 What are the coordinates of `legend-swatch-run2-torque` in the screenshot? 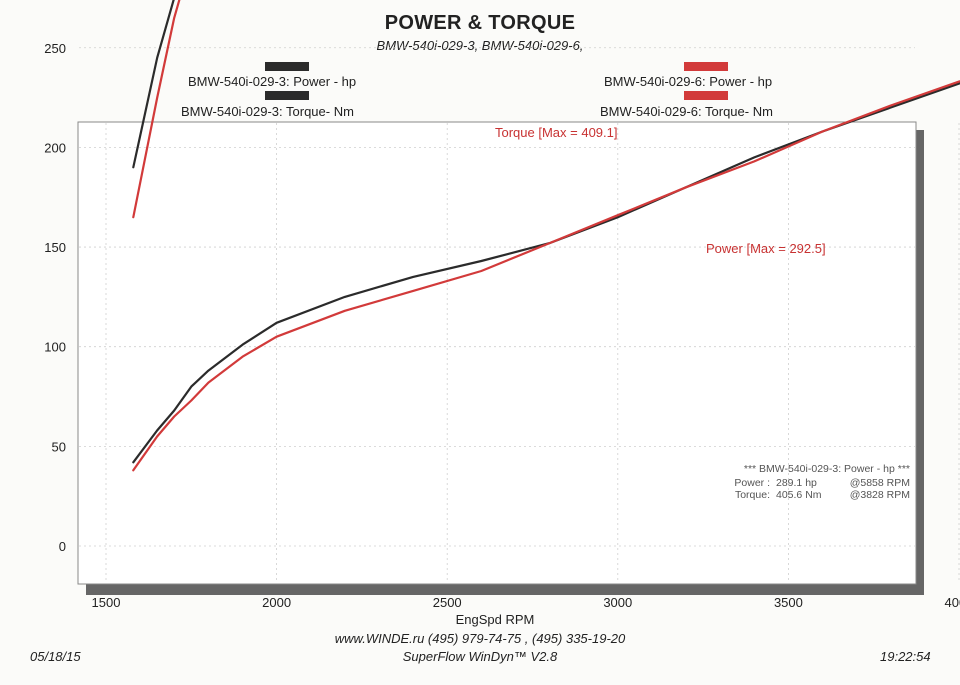 It's located at (706, 95).